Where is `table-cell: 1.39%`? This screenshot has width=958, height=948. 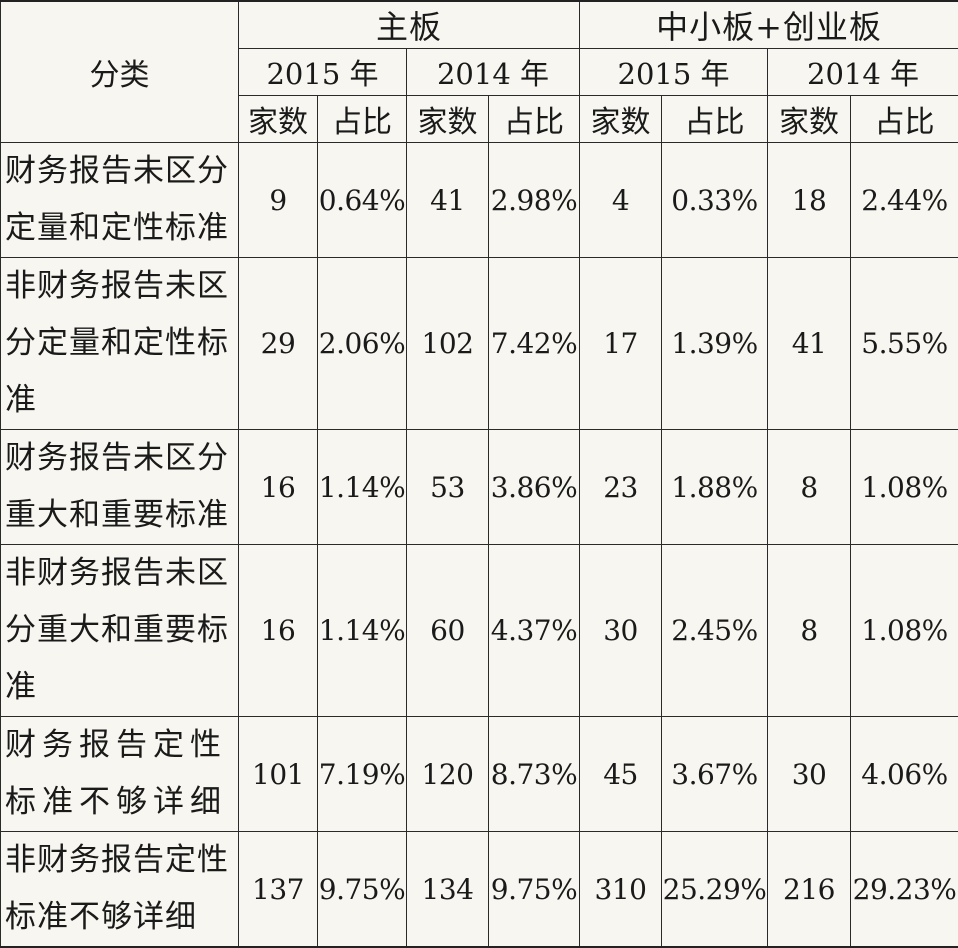 table-cell: 1.39% is located at coordinates (715, 344).